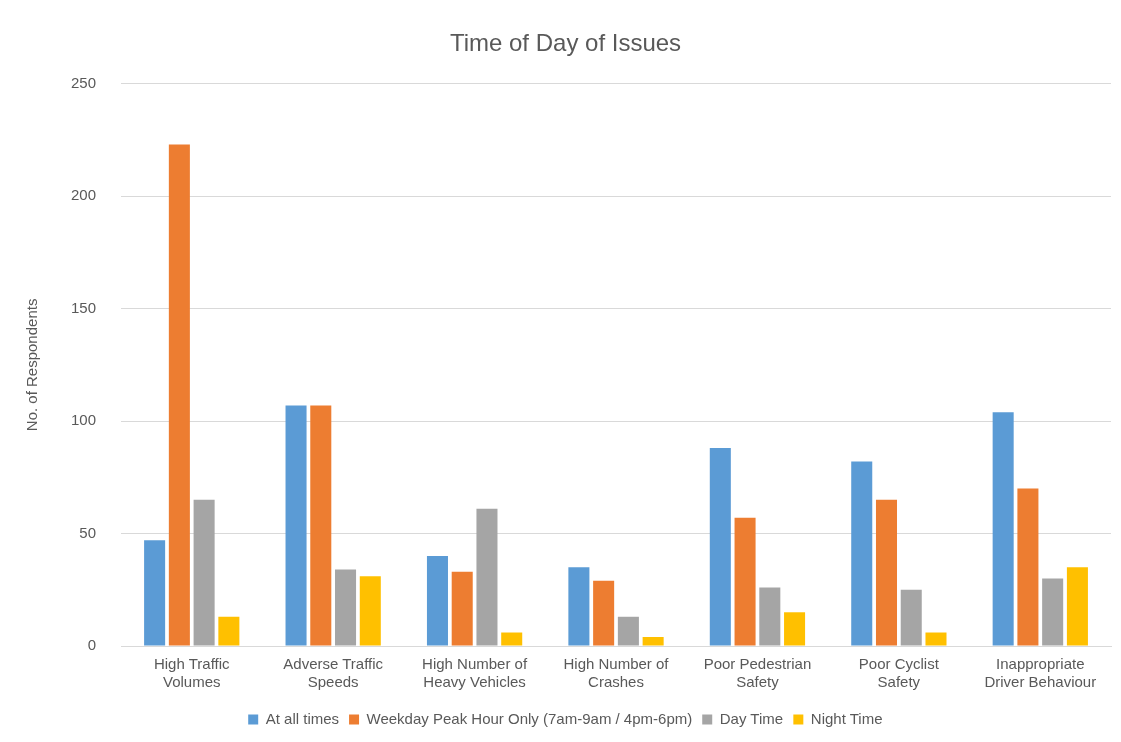 Image resolution: width=1121 pixels, height=742 pixels. What do you see at coordinates (899, 673) in the screenshot?
I see `x-tick-label: Poor Cyclist Safety` at bounding box center [899, 673].